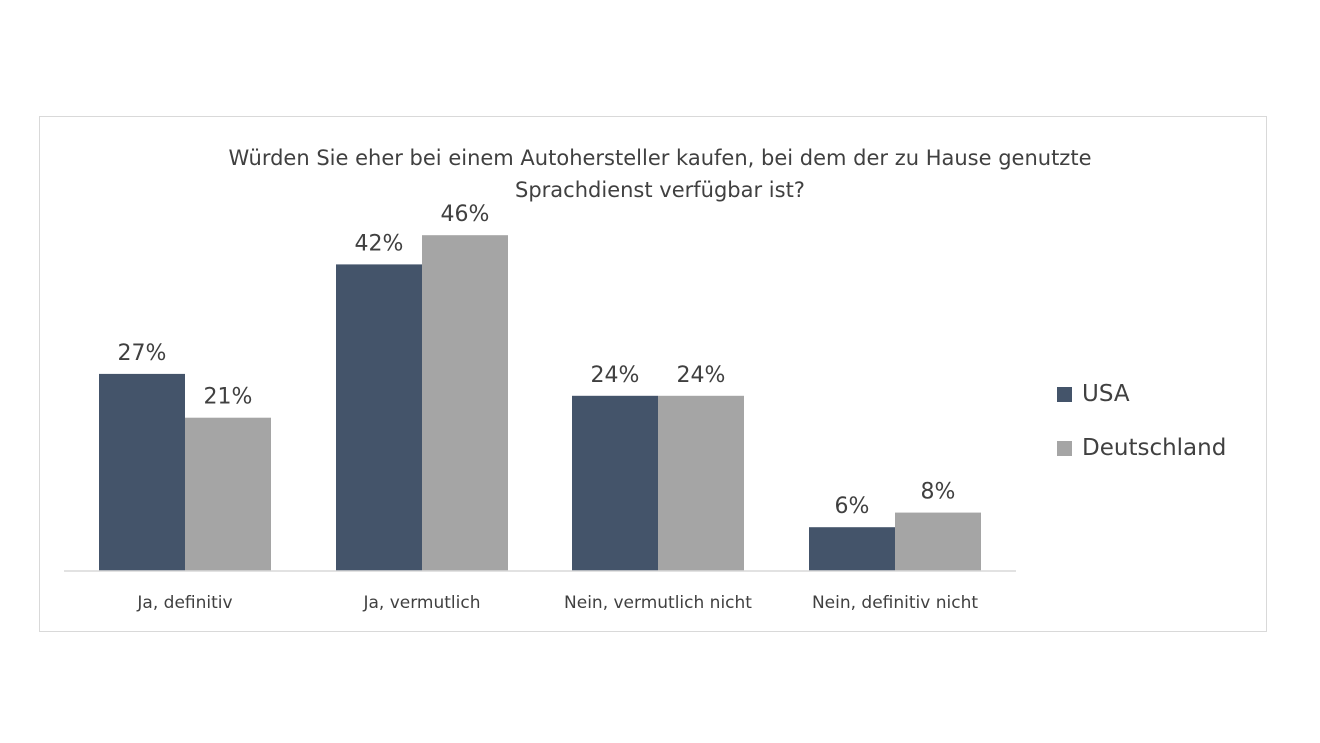 This screenshot has height=743, width=1320. I want to click on legend-label-usa: USA, so click(1106, 394).